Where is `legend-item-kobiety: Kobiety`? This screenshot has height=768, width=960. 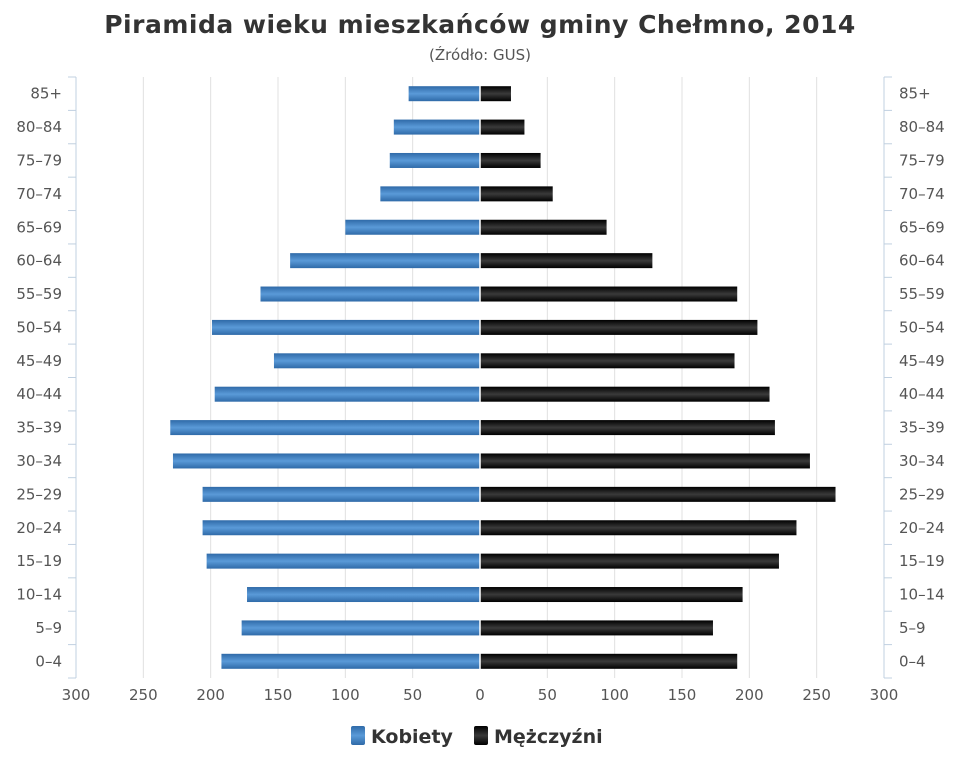
legend-item-kobiety: Kobiety is located at coordinates (402, 737).